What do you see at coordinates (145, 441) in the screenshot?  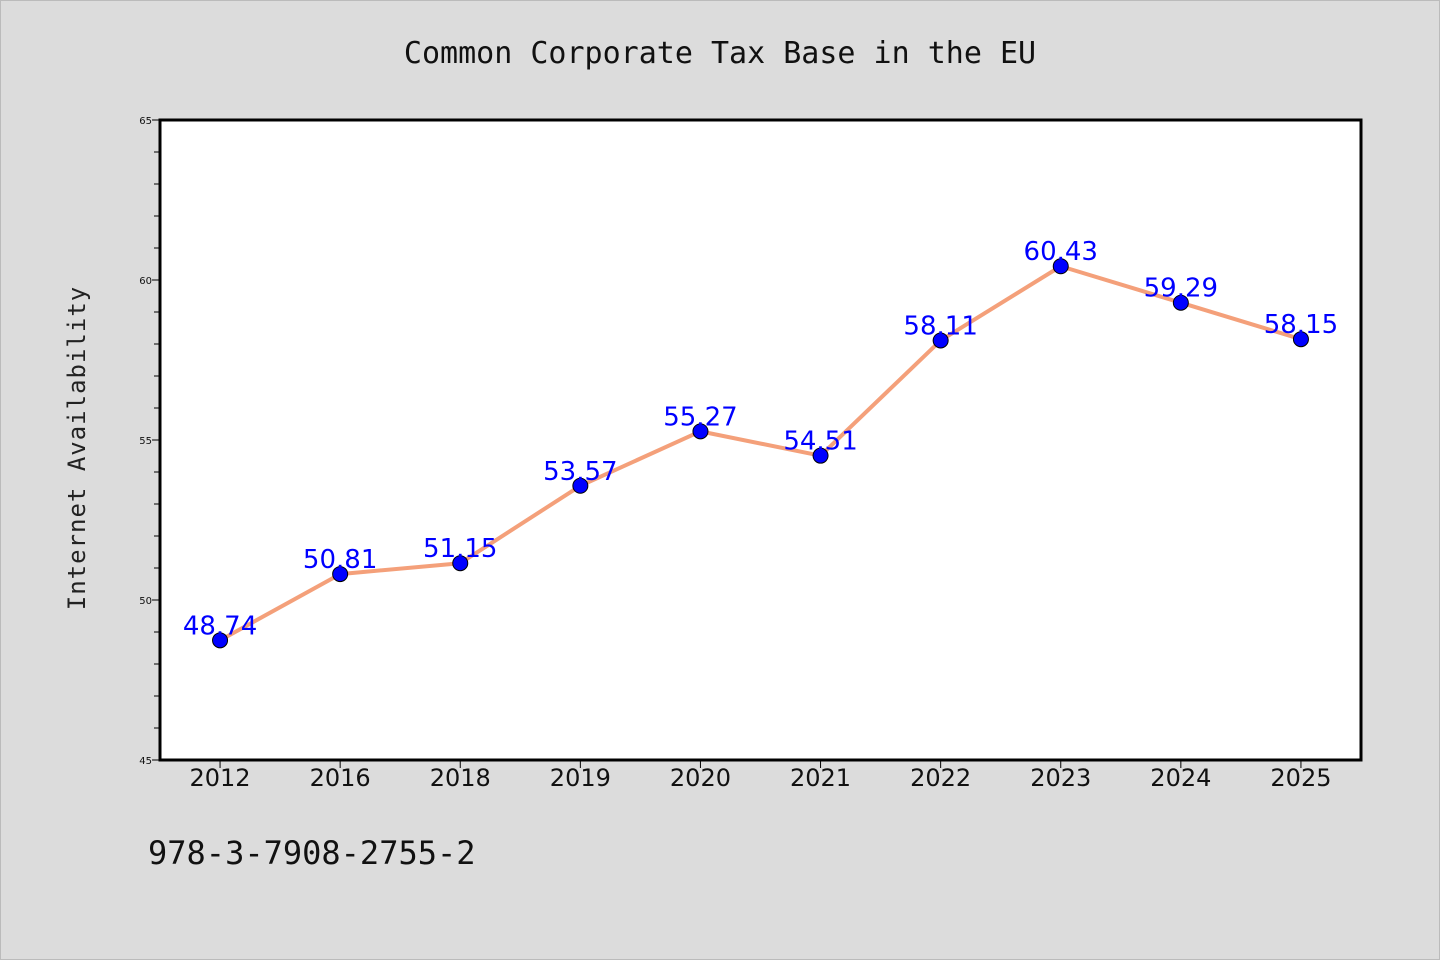 I see `y-tick-label: 55` at bounding box center [145, 441].